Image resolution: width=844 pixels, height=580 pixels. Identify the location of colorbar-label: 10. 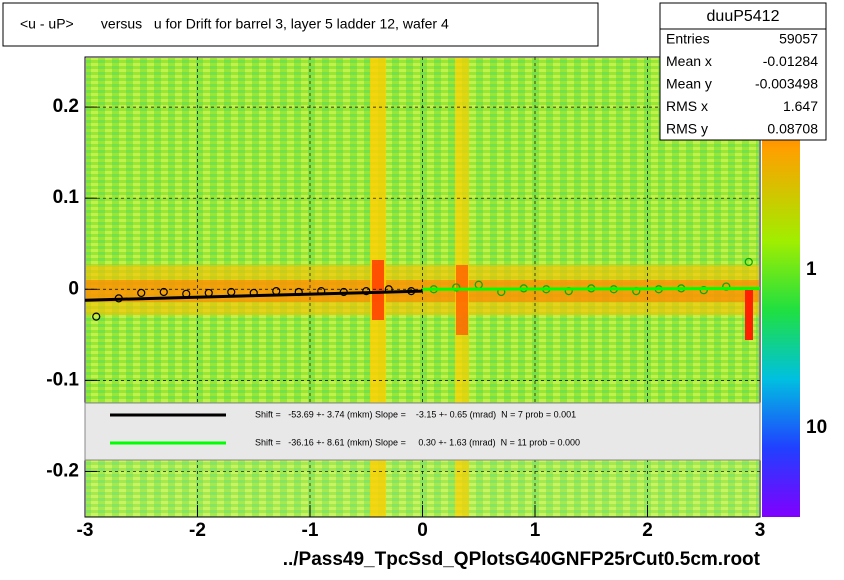
(816, 427).